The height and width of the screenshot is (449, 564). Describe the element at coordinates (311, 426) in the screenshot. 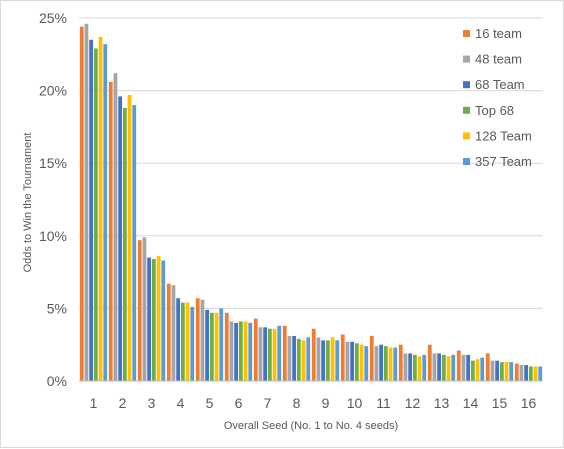

I see `x-axis-title: Overall Seed (No. 1 to No. 4 seeds)` at that location.